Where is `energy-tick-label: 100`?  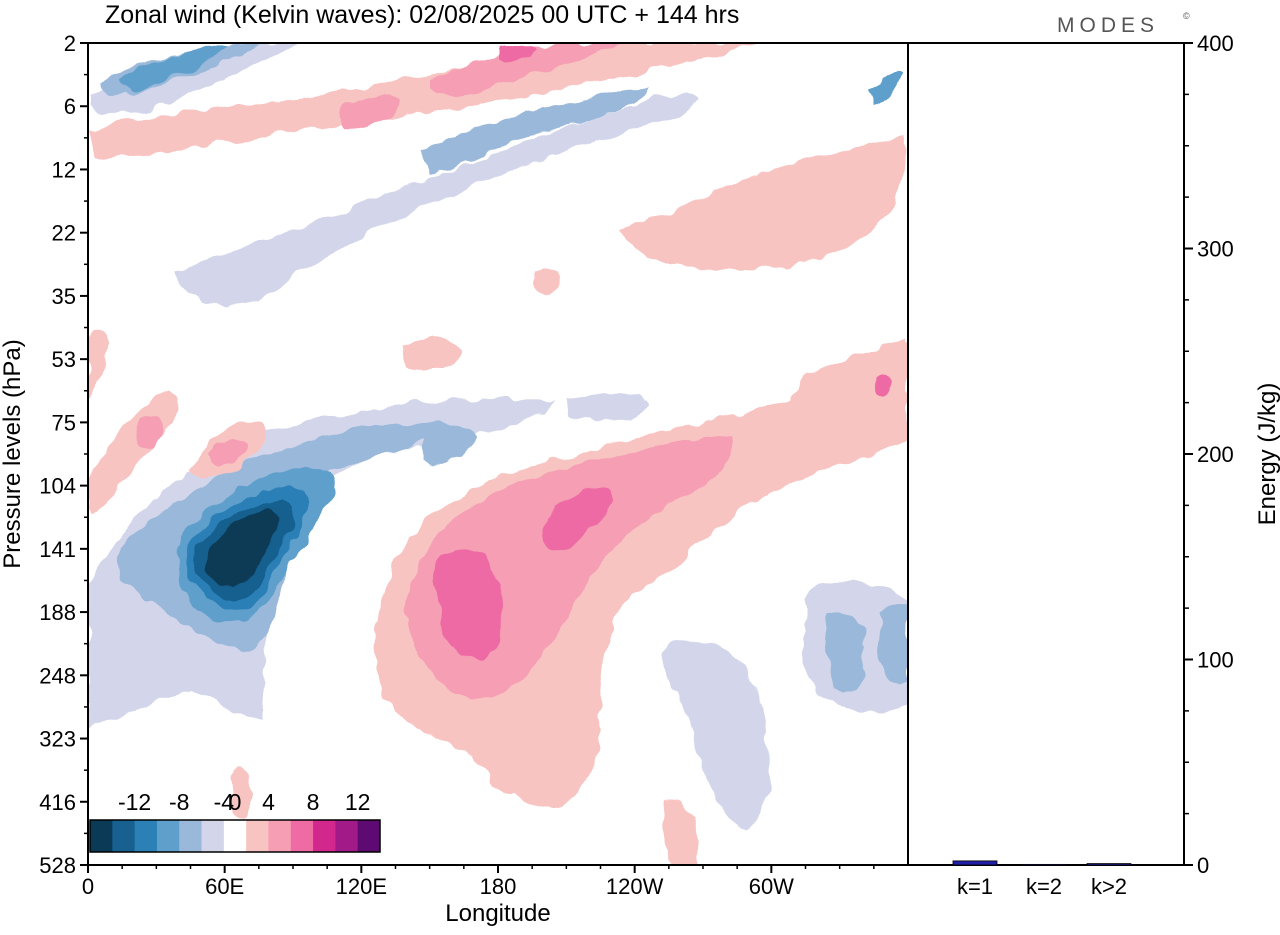 energy-tick-label: 100 is located at coordinates (1215, 660).